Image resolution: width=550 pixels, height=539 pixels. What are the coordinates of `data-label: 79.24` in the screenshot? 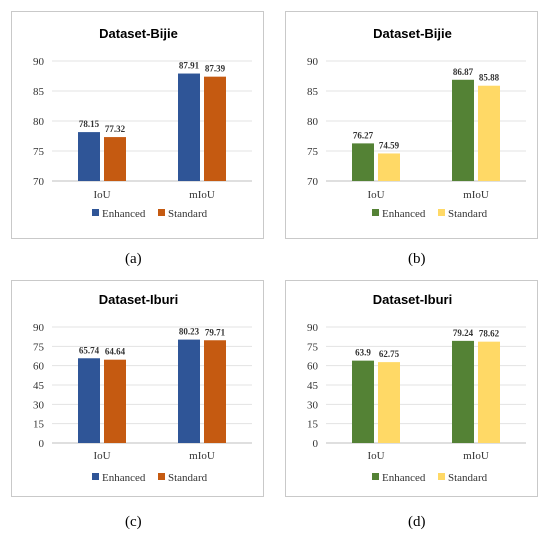 It's located at (463, 333).